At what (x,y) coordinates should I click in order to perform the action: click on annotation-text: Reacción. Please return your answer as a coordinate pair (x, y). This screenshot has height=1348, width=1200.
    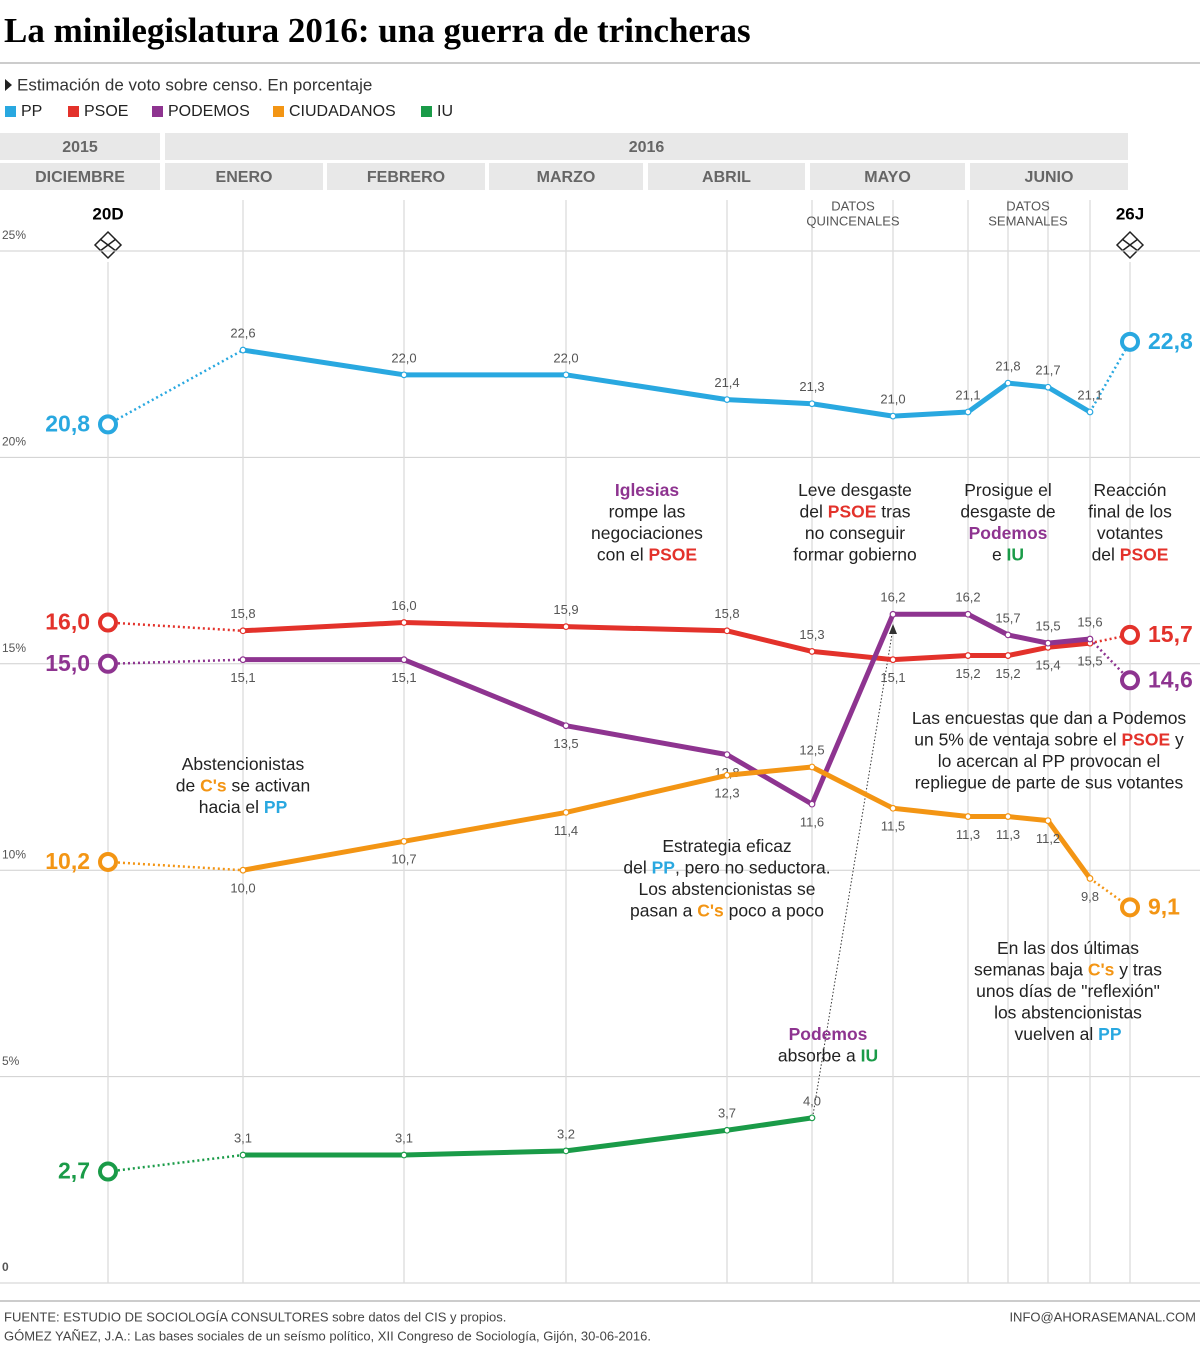
    Looking at the image, I should click on (1130, 490).